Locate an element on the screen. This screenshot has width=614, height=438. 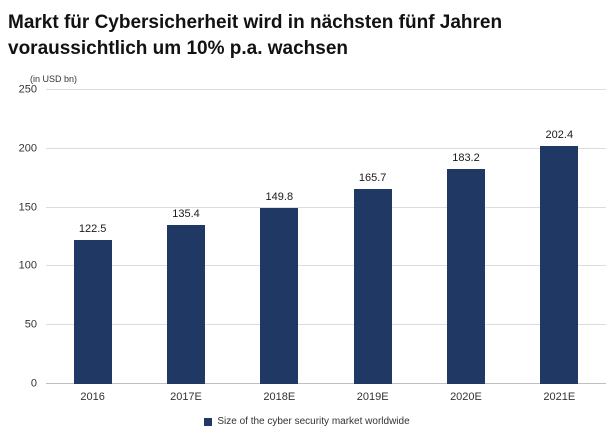
bar-column: 165.7 is located at coordinates (372, 237).